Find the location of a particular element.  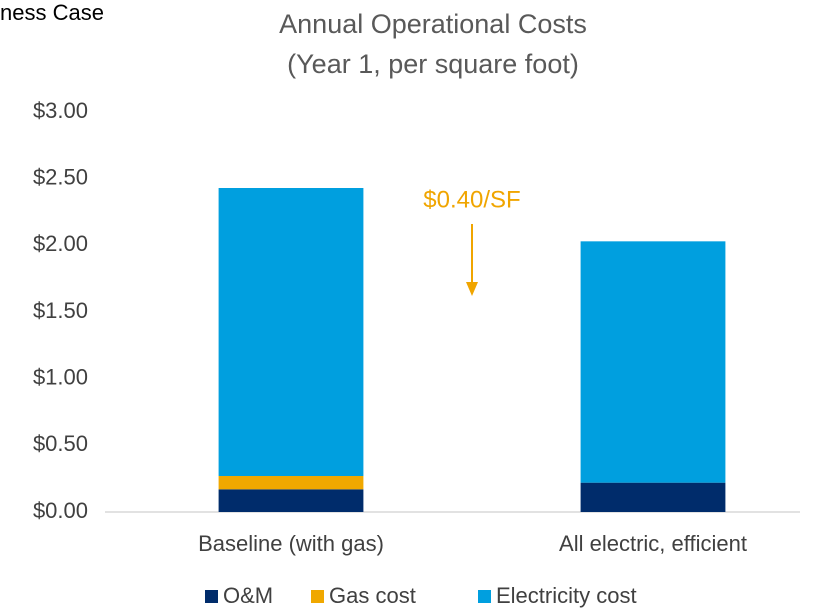

legend-label: Electricity cost is located at coordinates (566, 595).